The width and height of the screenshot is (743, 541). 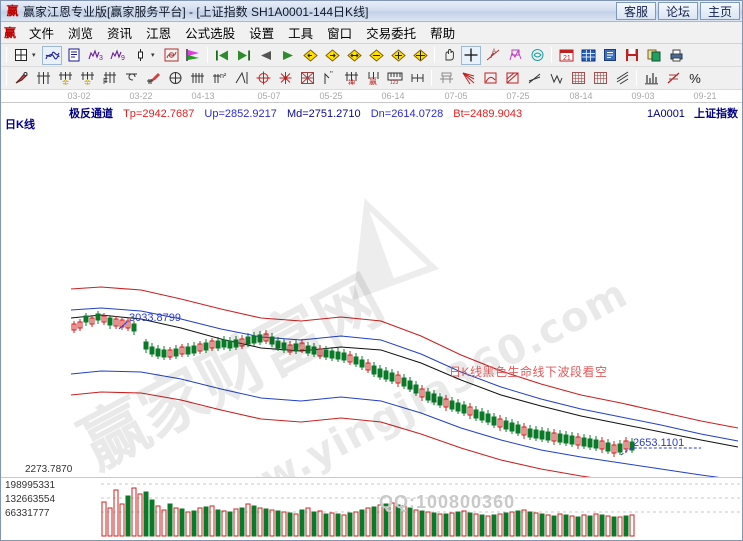 What do you see at coordinates (266, 55) in the screenshot?
I see `prev-button` at bounding box center [266, 55].